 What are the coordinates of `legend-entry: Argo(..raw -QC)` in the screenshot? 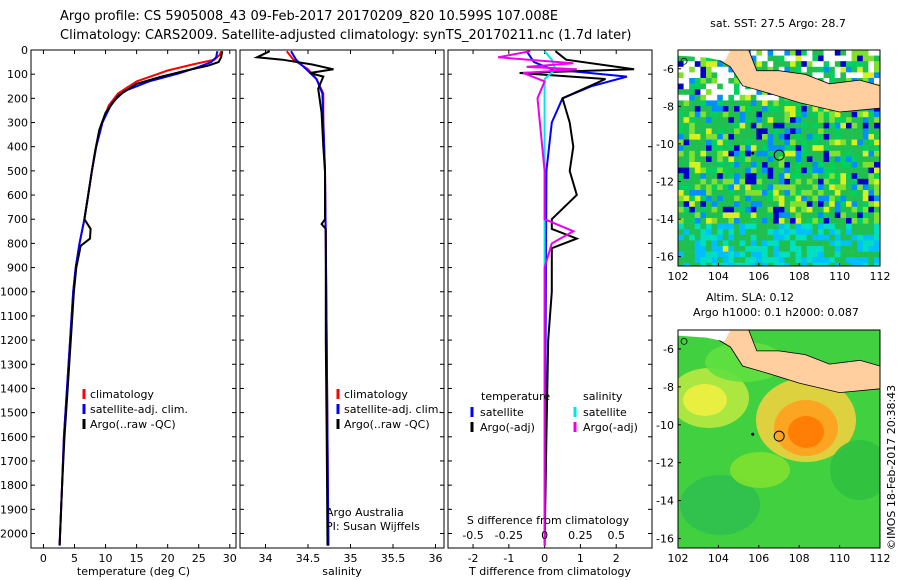 It's located at (133, 424).